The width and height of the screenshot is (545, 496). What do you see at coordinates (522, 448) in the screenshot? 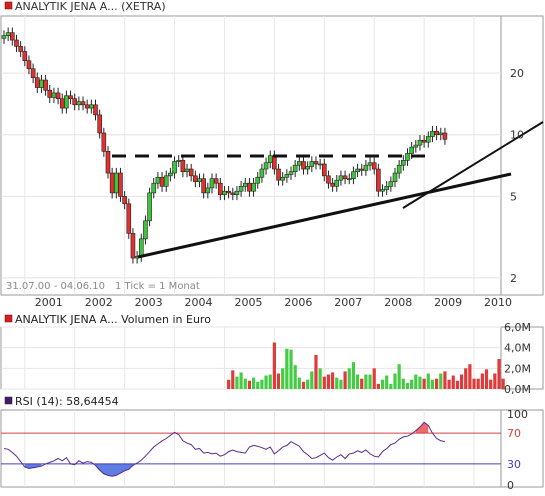
I see `rsi-axis-area` at bounding box center [522, 448].